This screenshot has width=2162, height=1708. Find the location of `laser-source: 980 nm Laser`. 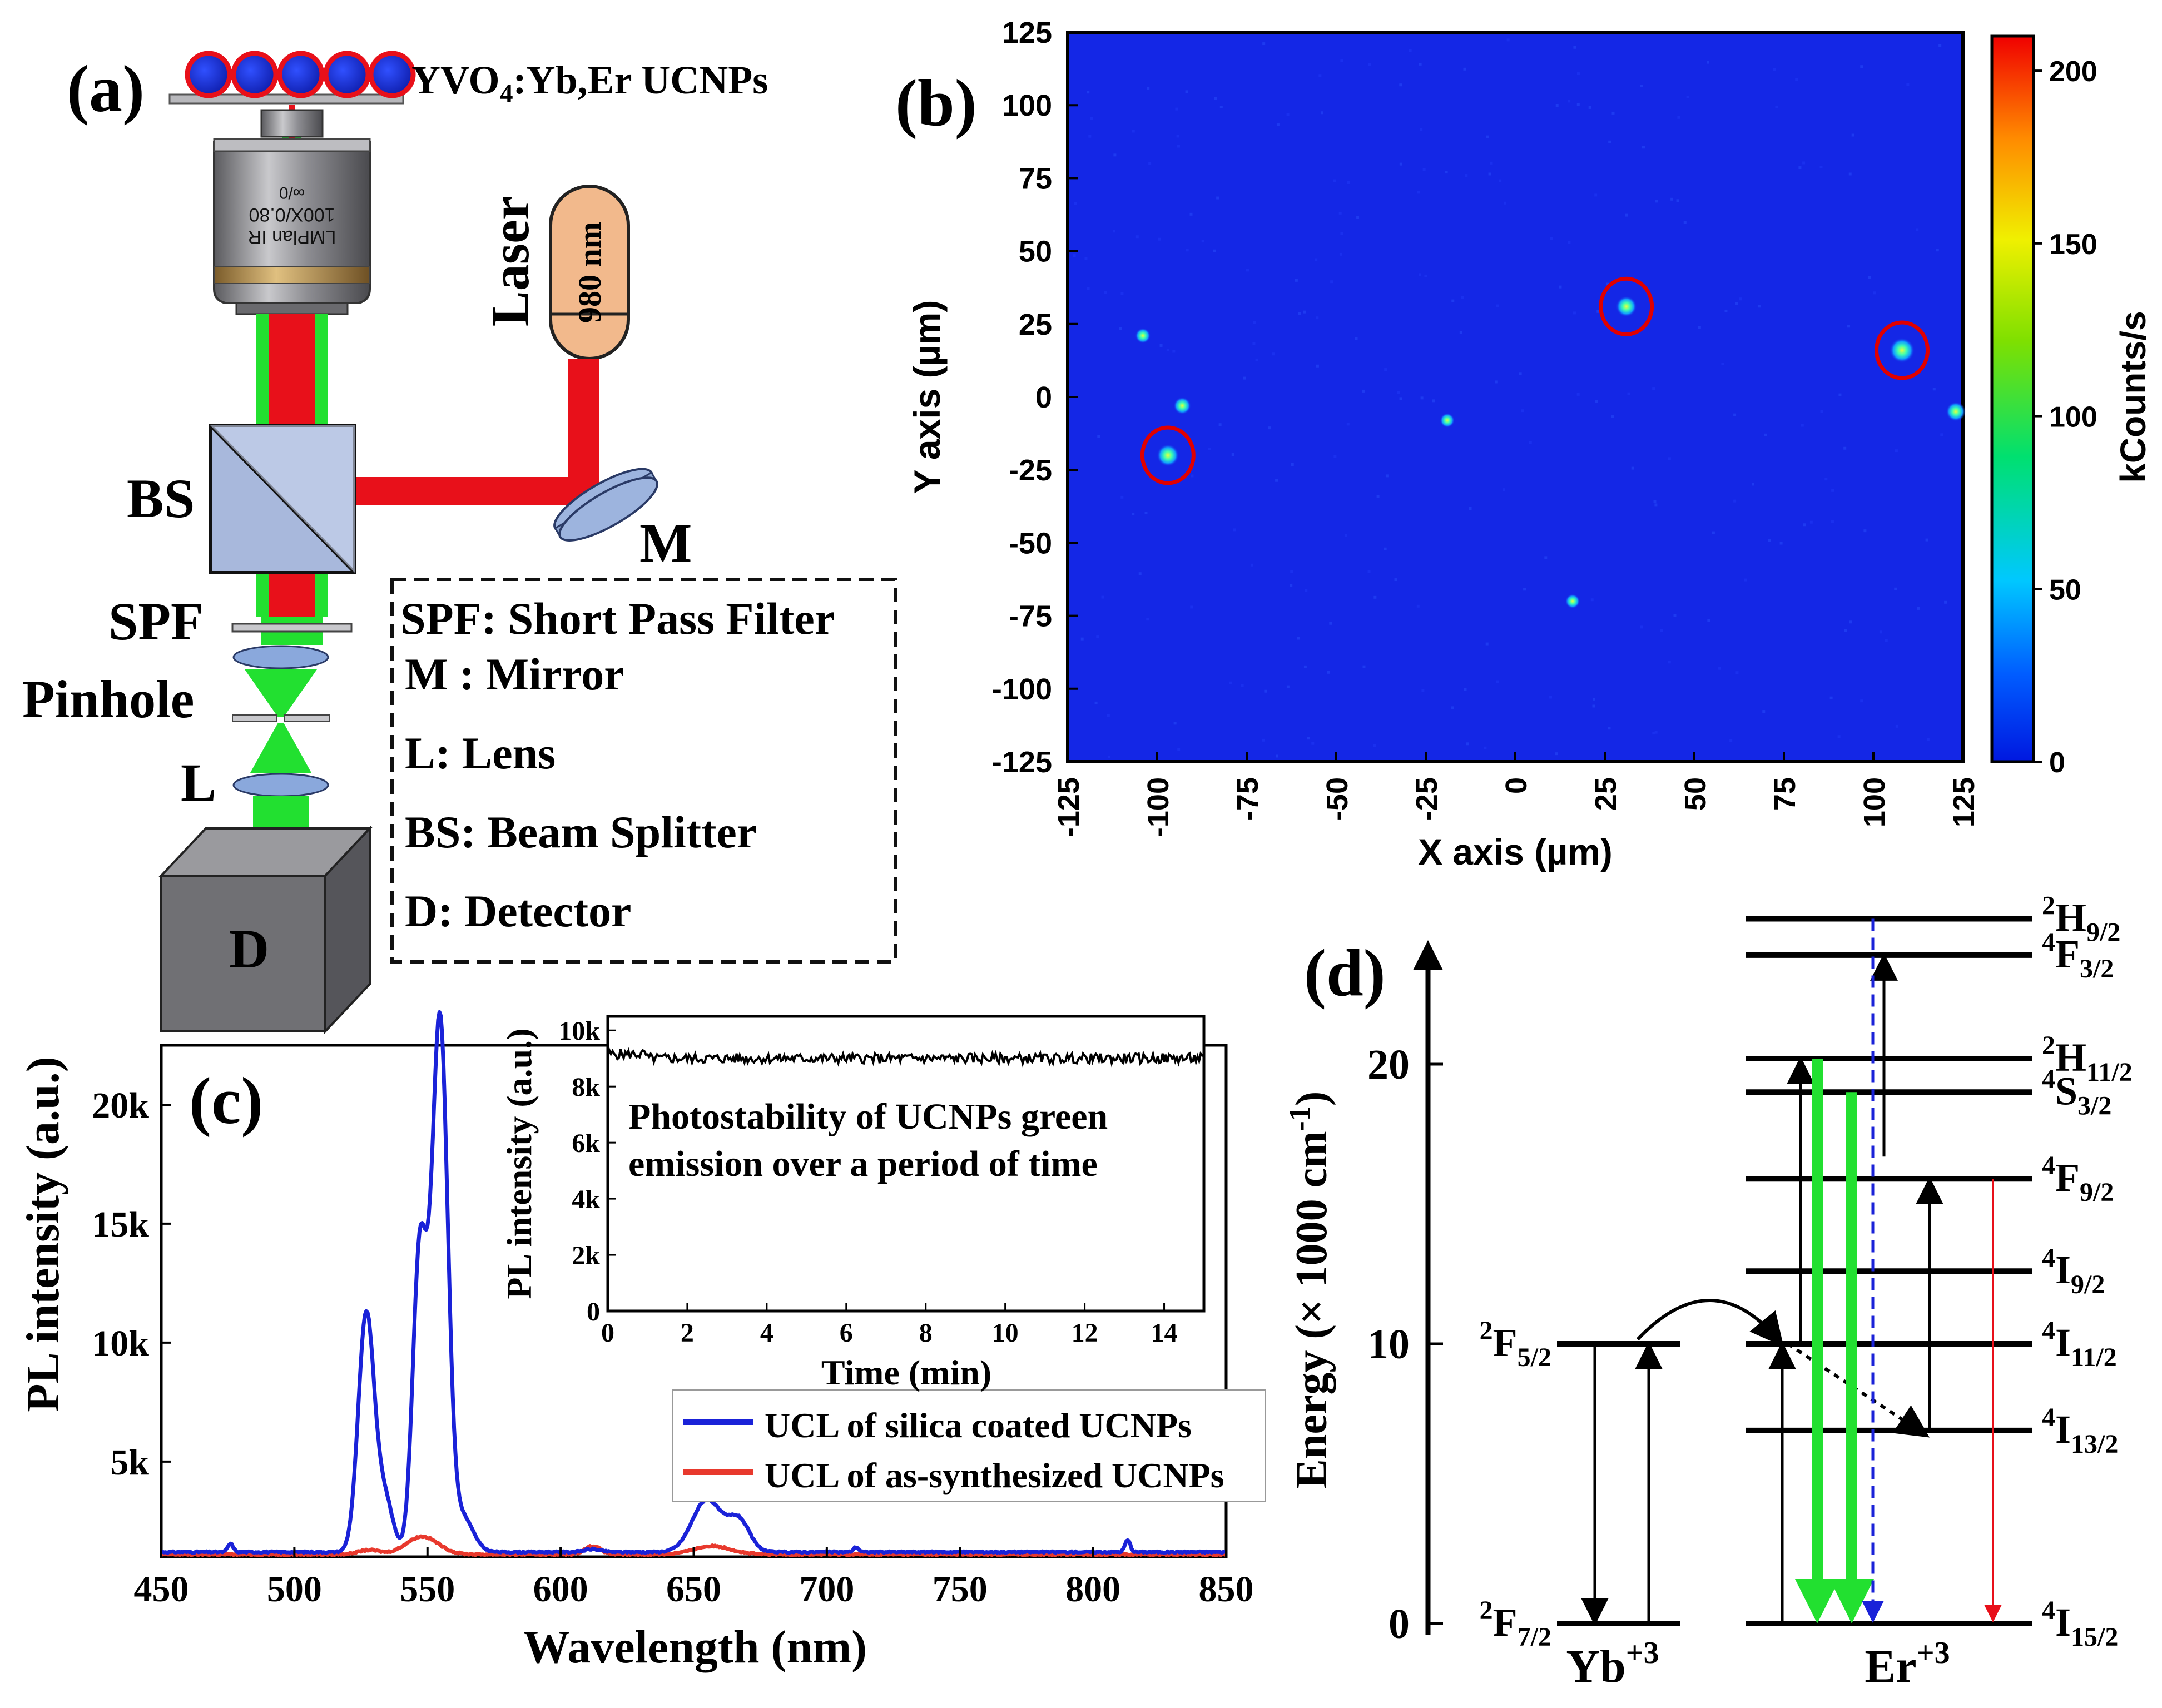

laser-source: 980 nm Laser is located at coordinates (555, 272).